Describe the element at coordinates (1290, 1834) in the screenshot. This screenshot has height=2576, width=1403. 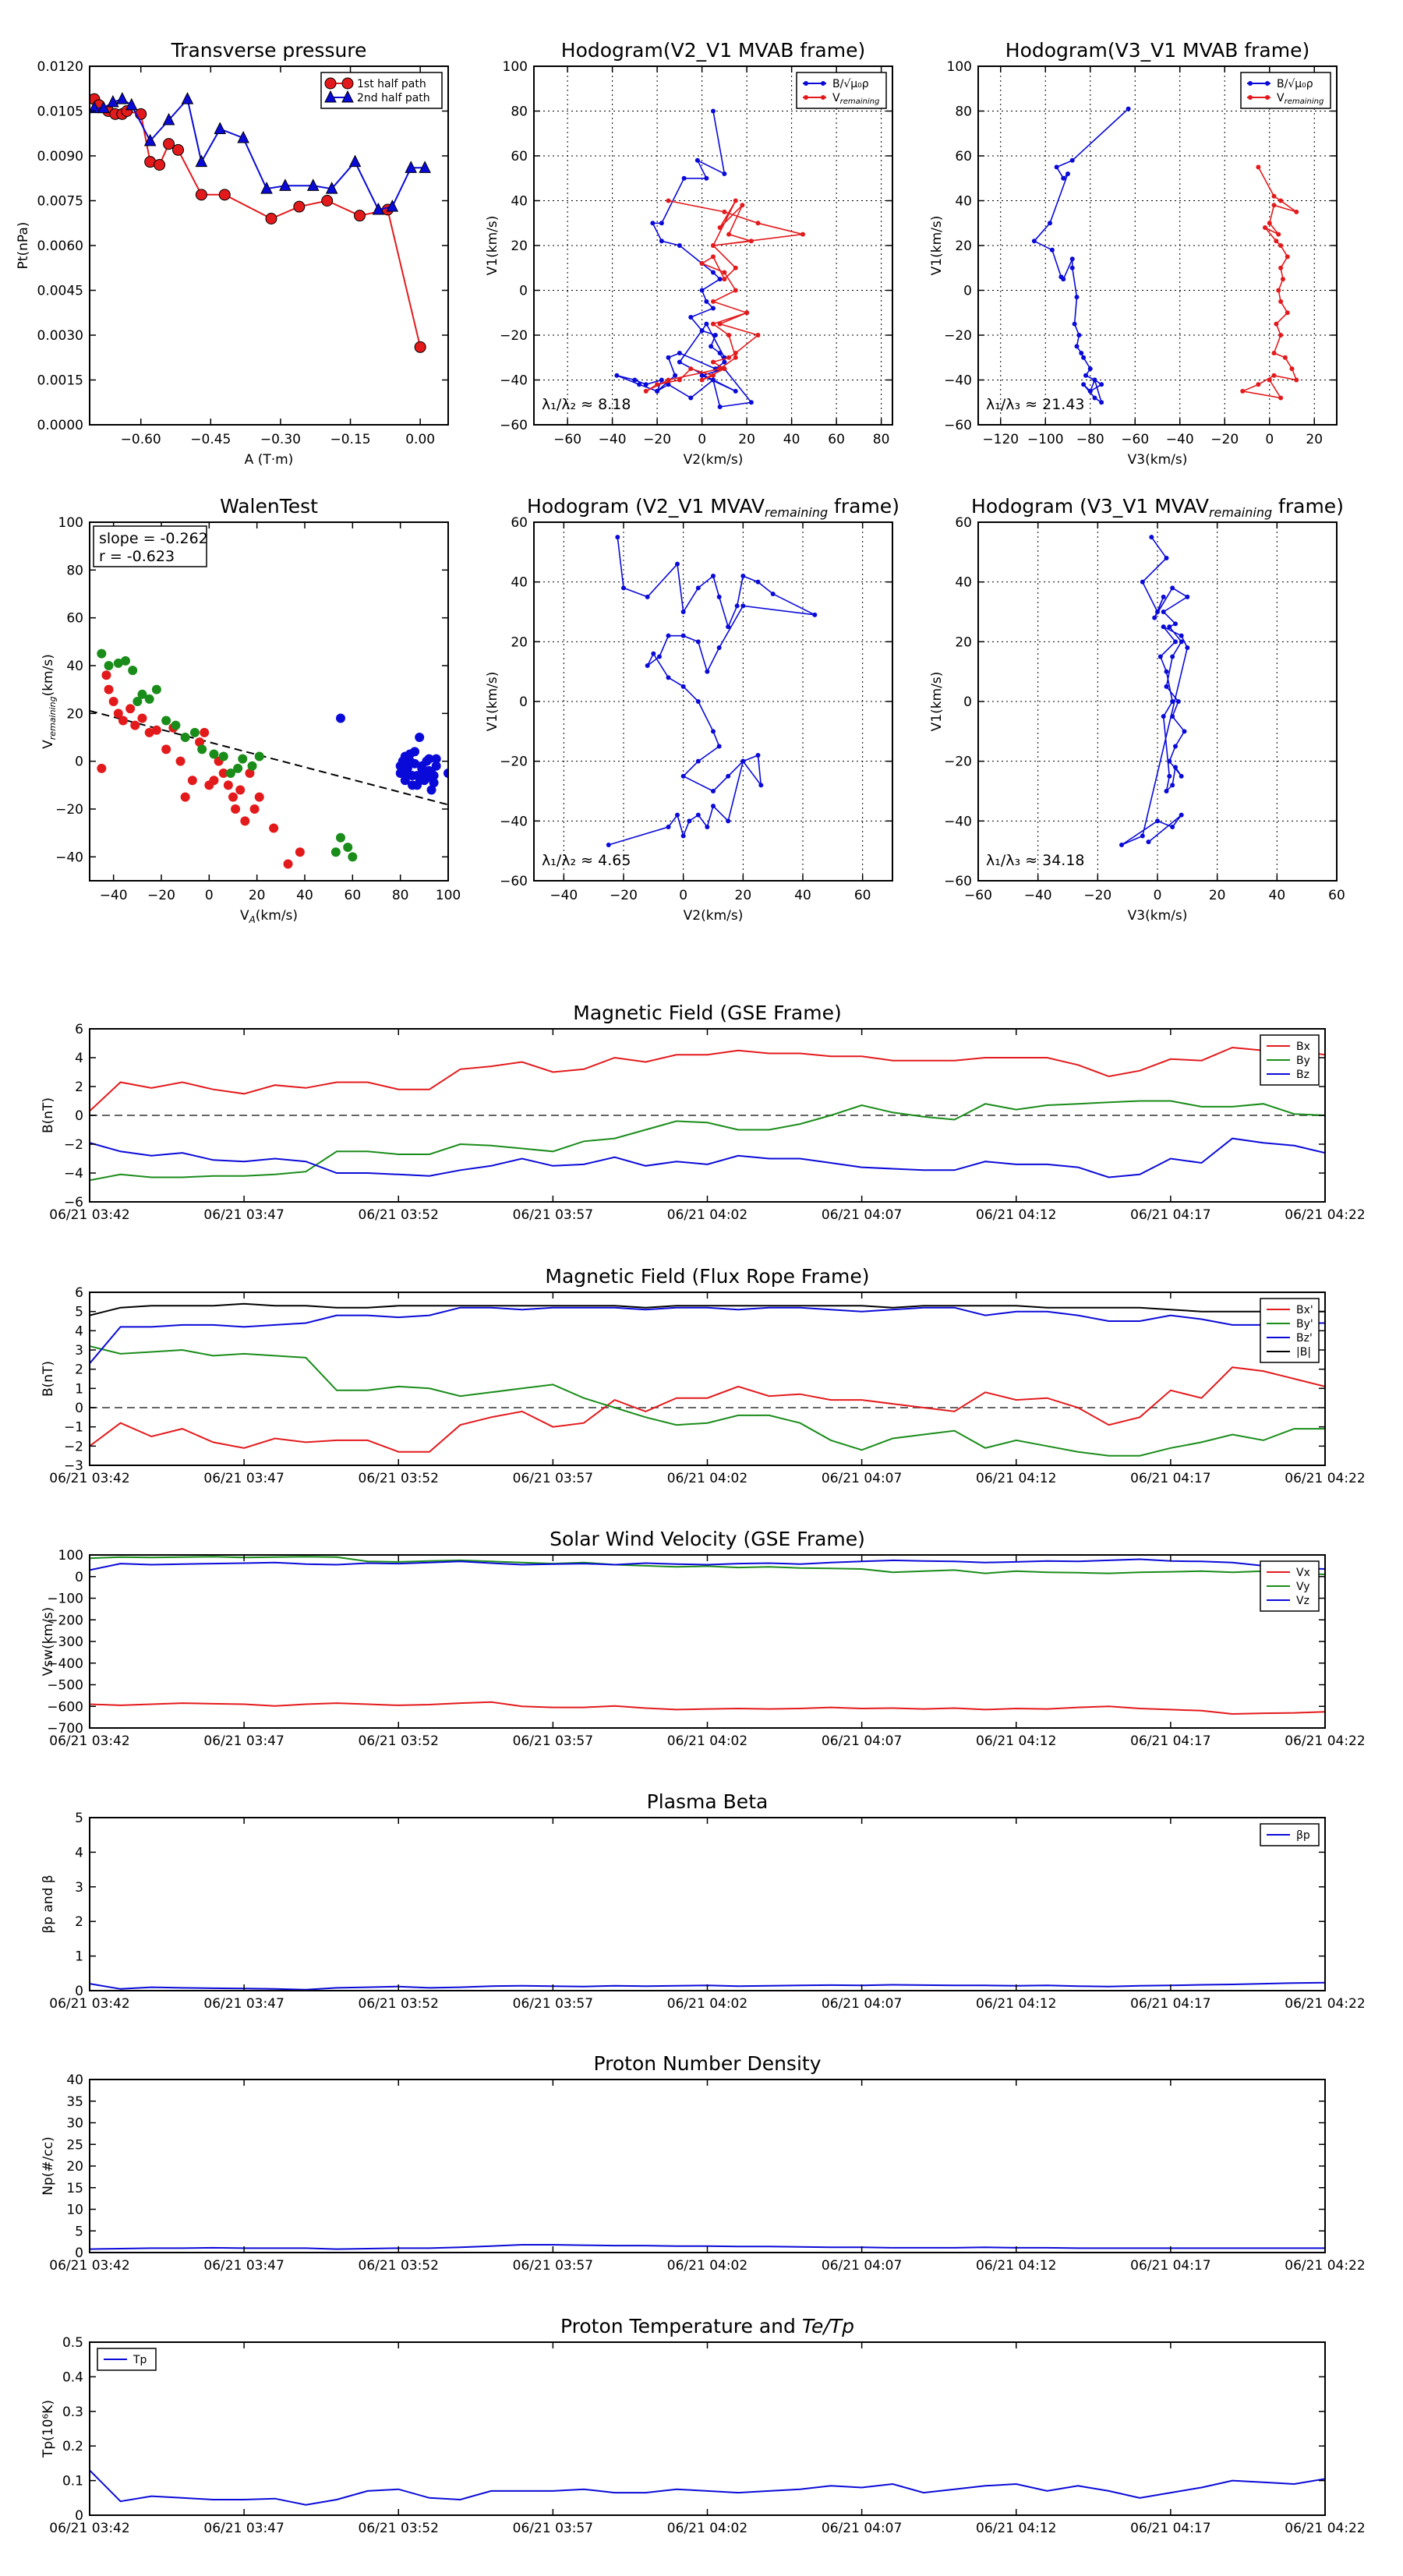
I see `legend: βp` at that location.